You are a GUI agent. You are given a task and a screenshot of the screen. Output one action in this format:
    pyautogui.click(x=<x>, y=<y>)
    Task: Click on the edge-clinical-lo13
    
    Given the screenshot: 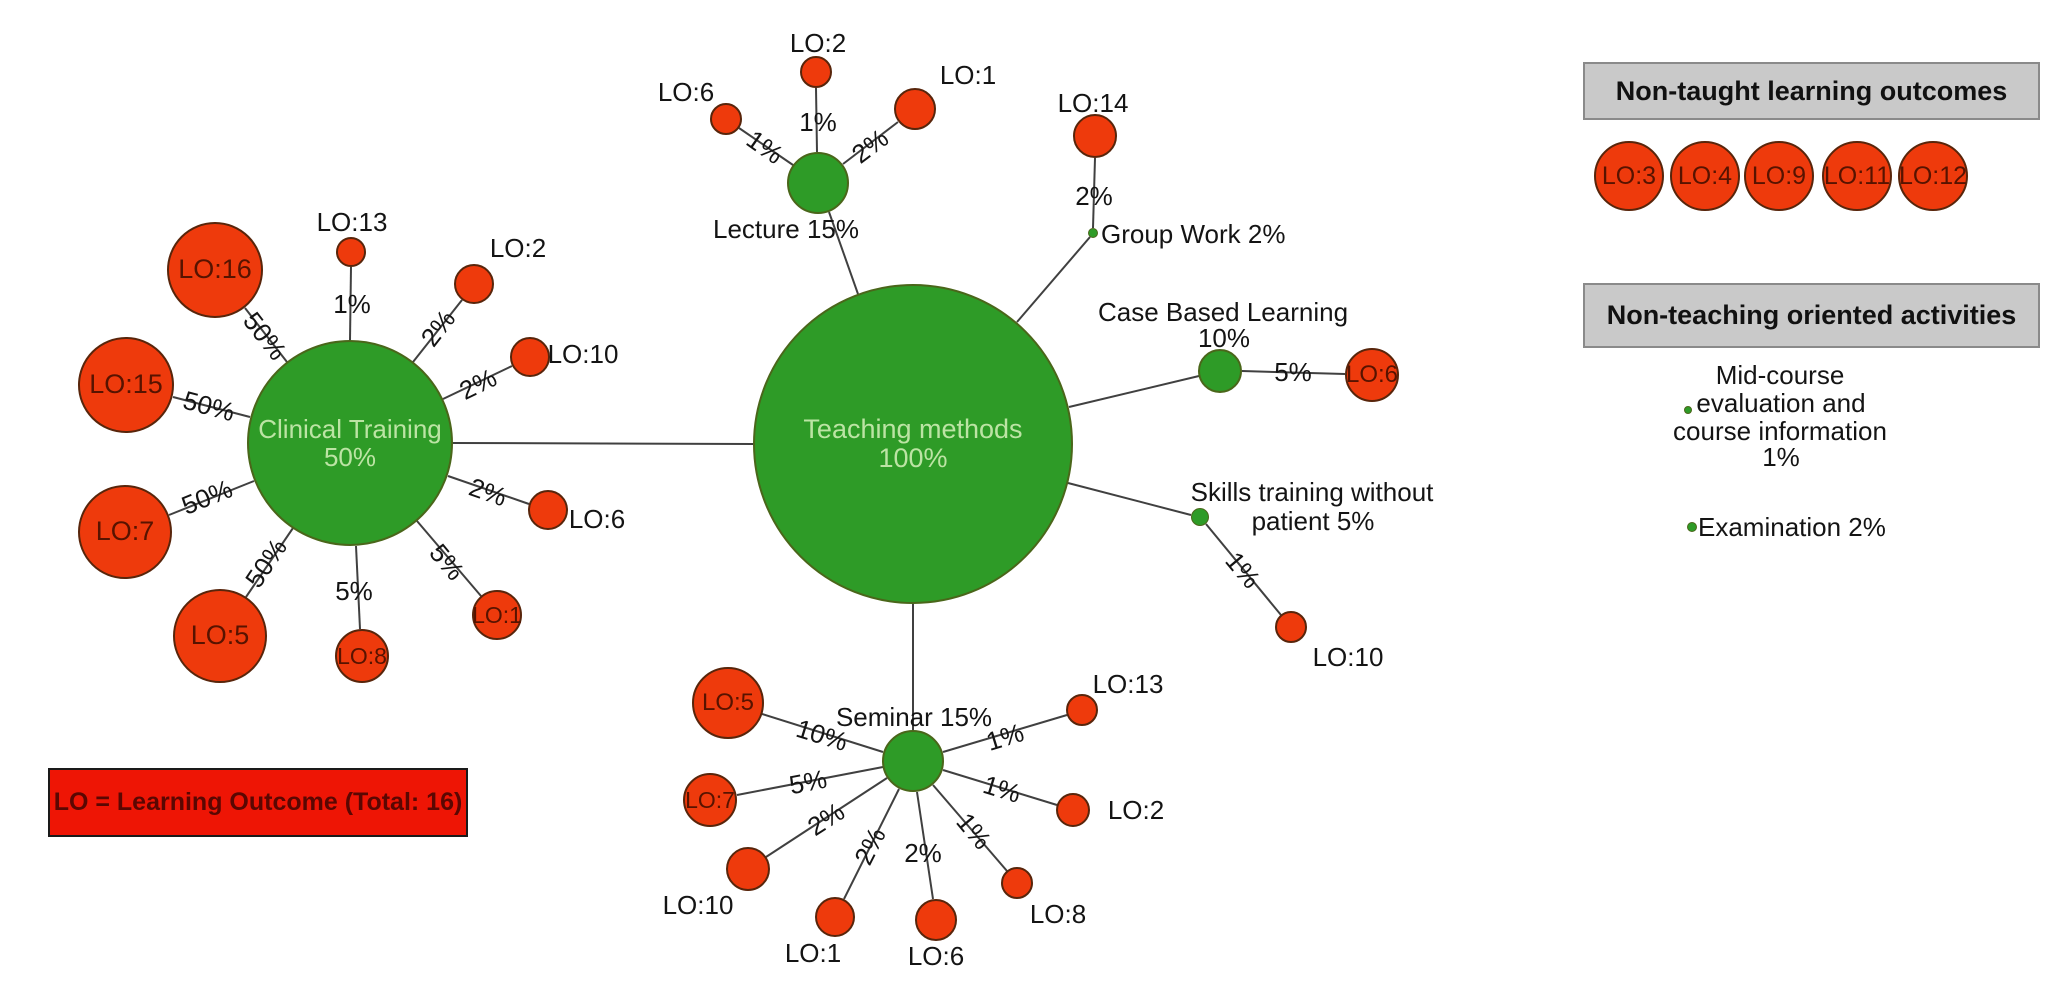 What is the action you would take?
    pyautogui.click(x=350, y=303)
    